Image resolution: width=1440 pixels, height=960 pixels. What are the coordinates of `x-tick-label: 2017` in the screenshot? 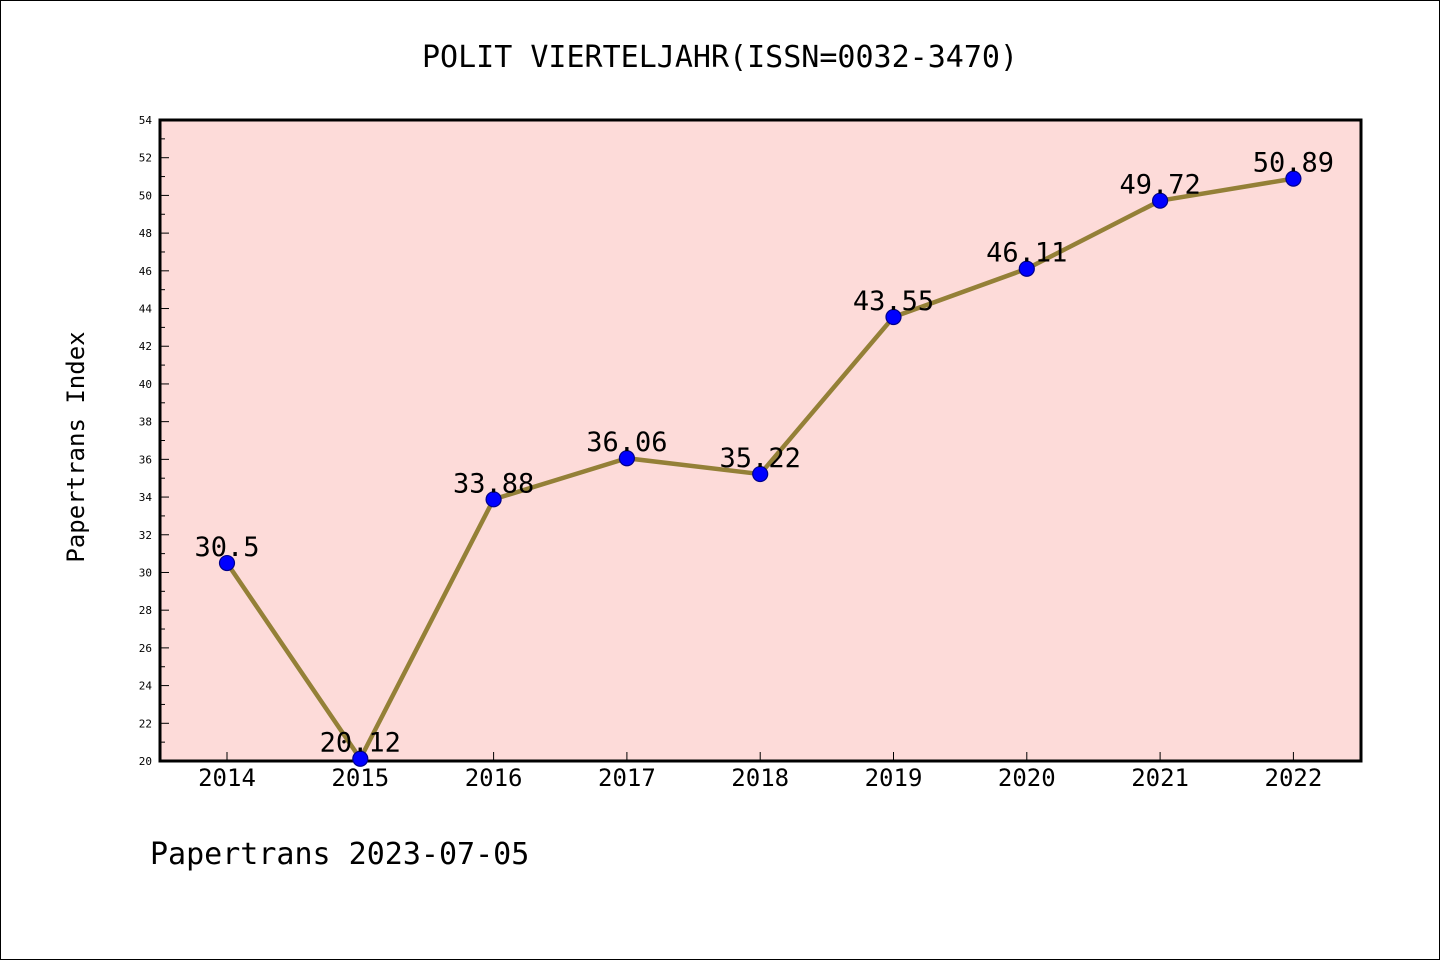 It's located at (627, 778).